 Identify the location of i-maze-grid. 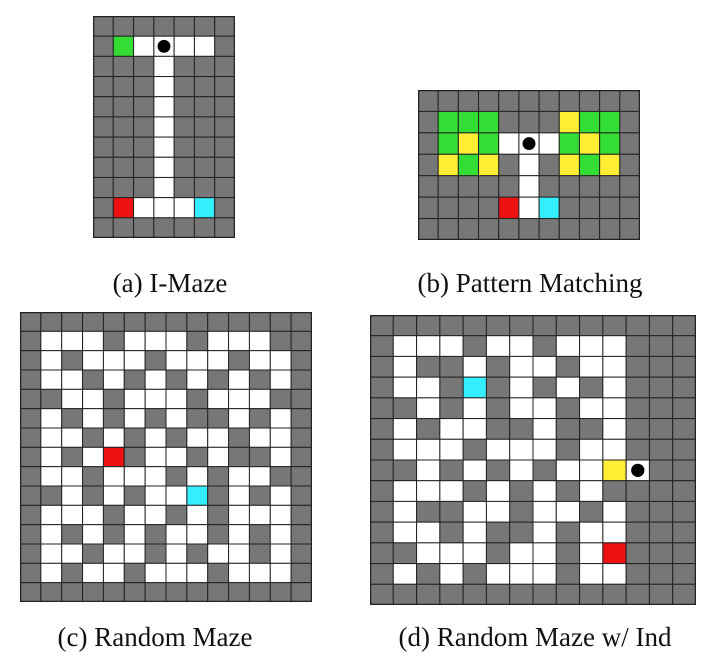
(164, 127).